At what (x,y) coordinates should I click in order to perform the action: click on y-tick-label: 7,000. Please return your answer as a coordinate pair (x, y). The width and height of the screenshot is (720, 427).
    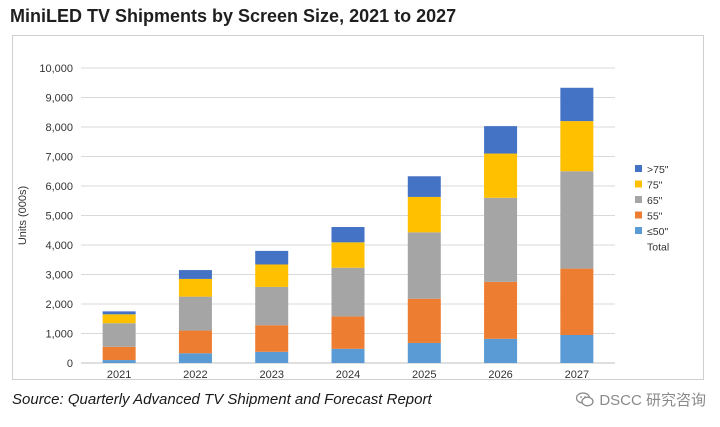
    Looking at the image, I should click on (59, 158).